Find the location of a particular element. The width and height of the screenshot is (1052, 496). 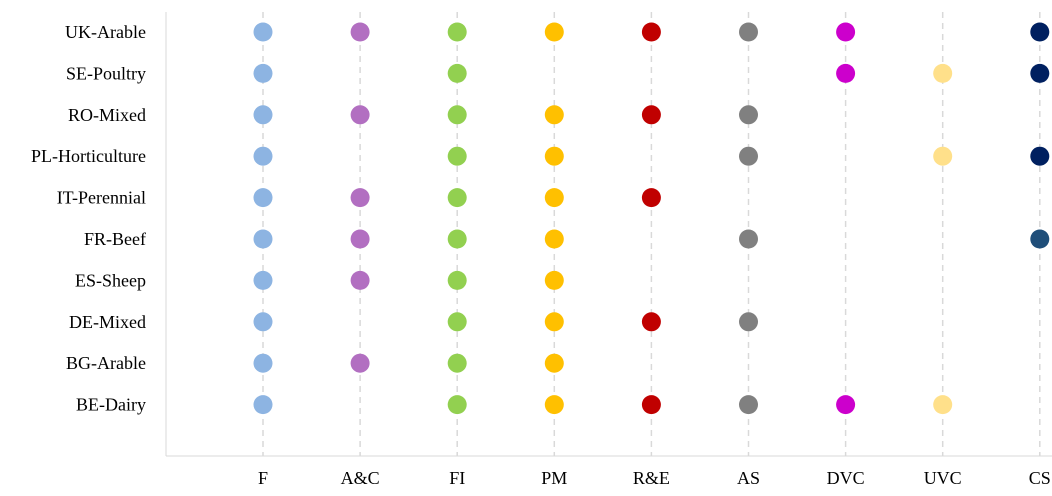

data-point-it-perennial-aandc is located at coordinates (360, 198).